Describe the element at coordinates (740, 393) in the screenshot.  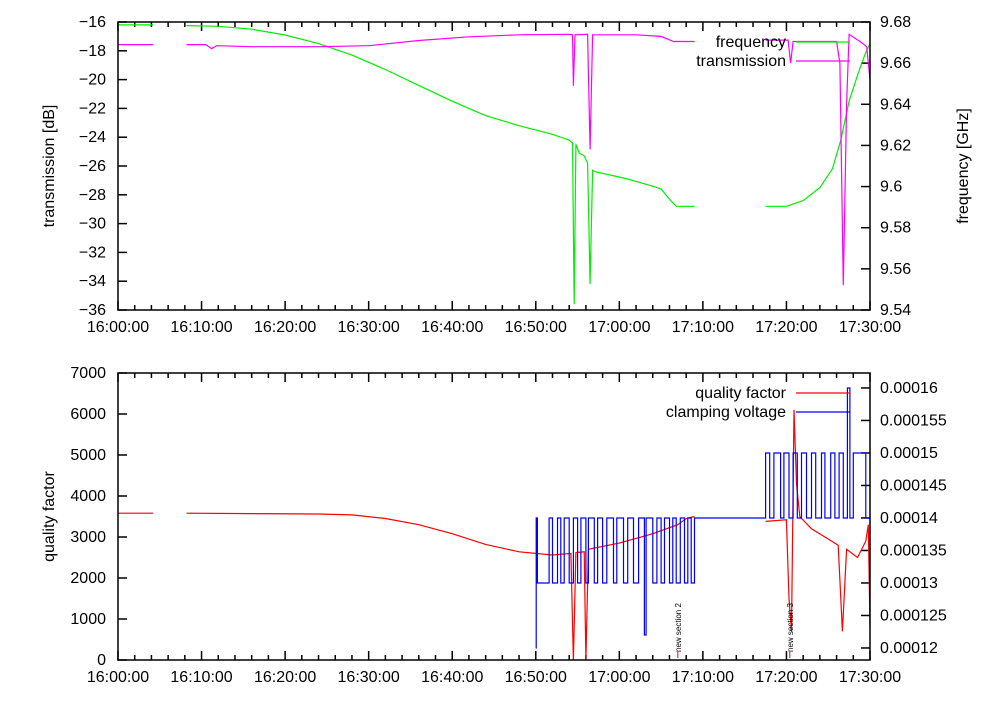
I see `legend-label: quality factor` at that location.